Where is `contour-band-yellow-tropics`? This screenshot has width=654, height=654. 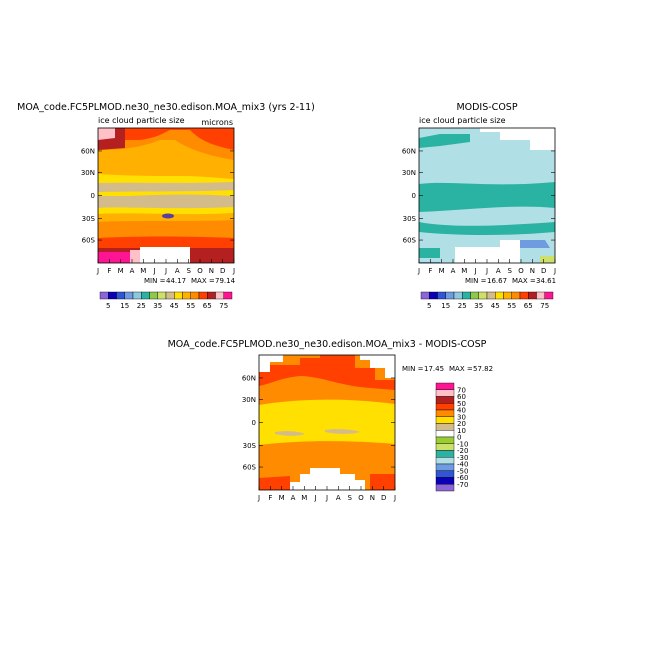 contour-band-yellow-tropics is located at coordinates (327, 422).